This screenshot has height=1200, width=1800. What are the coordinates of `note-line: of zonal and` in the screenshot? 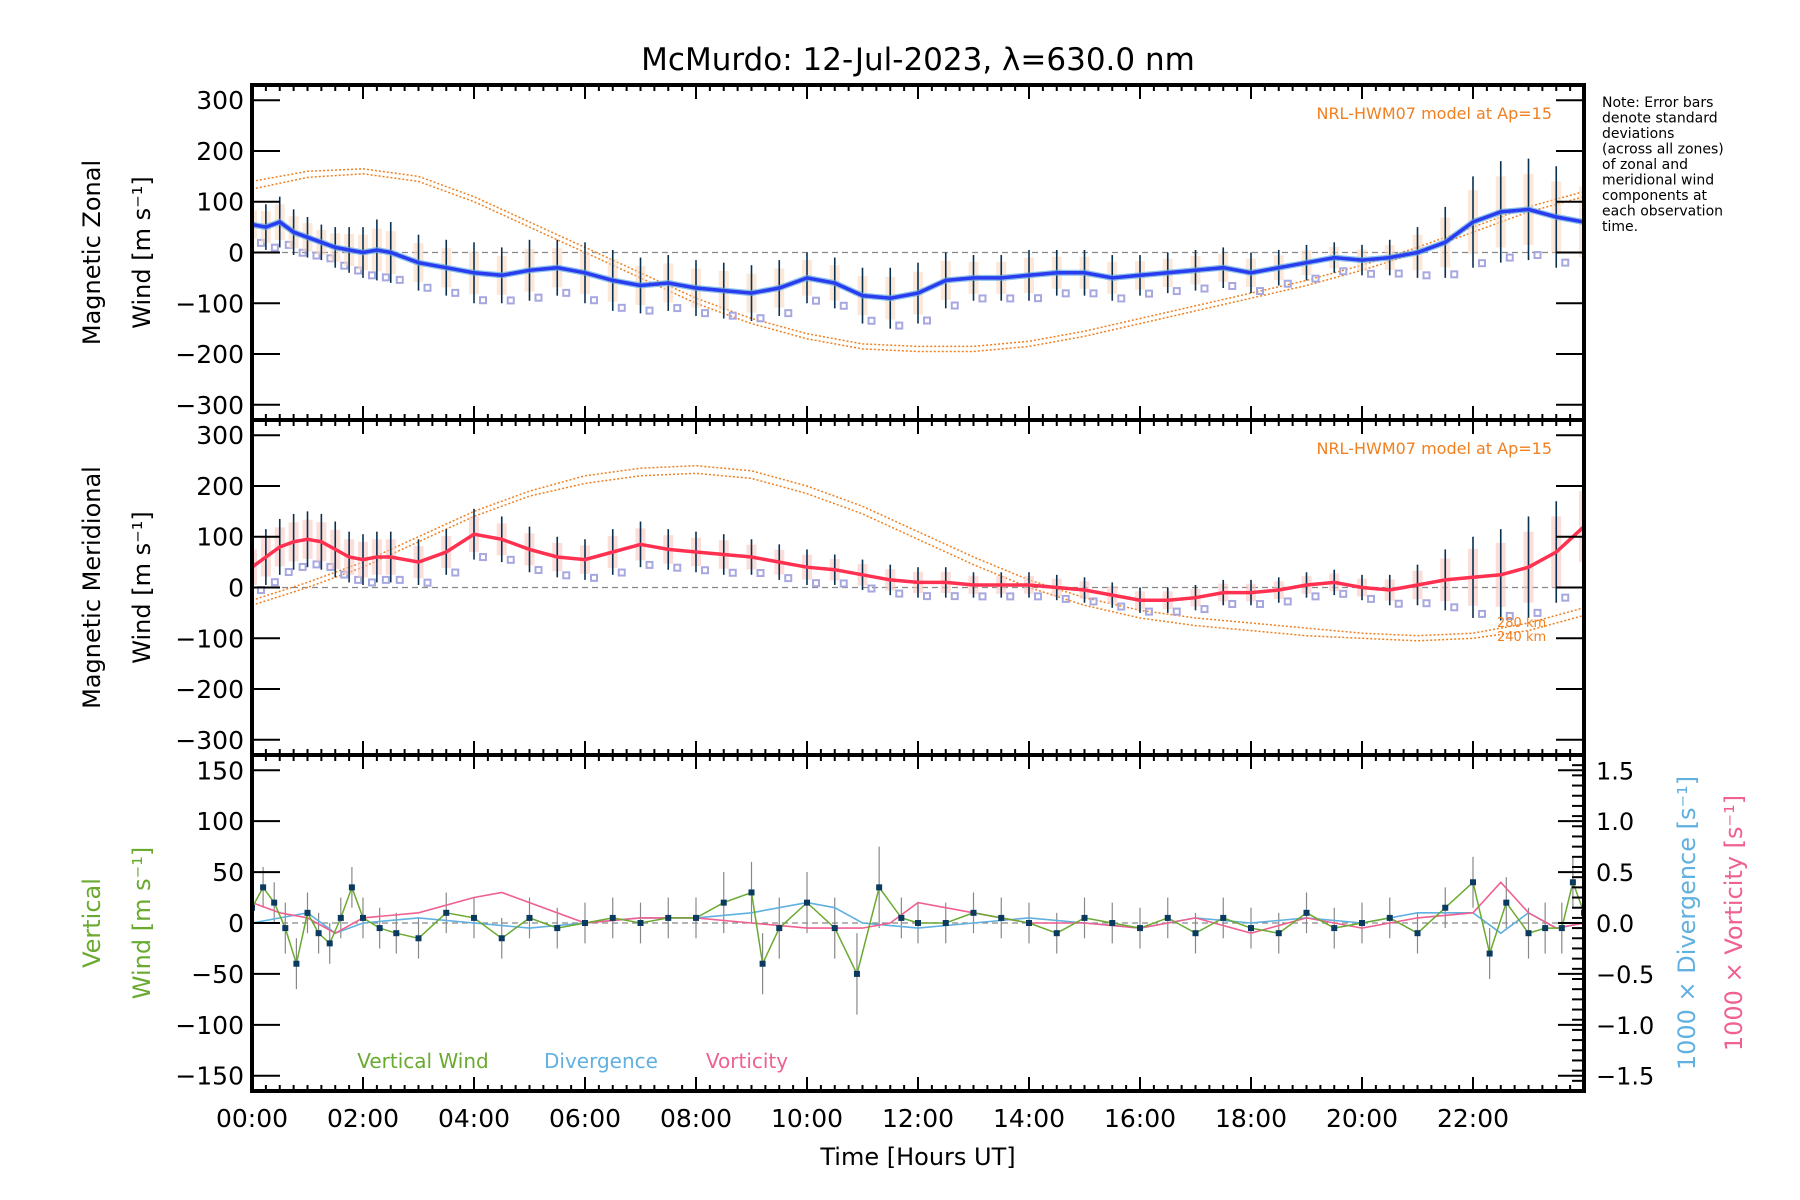 It's located at (1645, 165).